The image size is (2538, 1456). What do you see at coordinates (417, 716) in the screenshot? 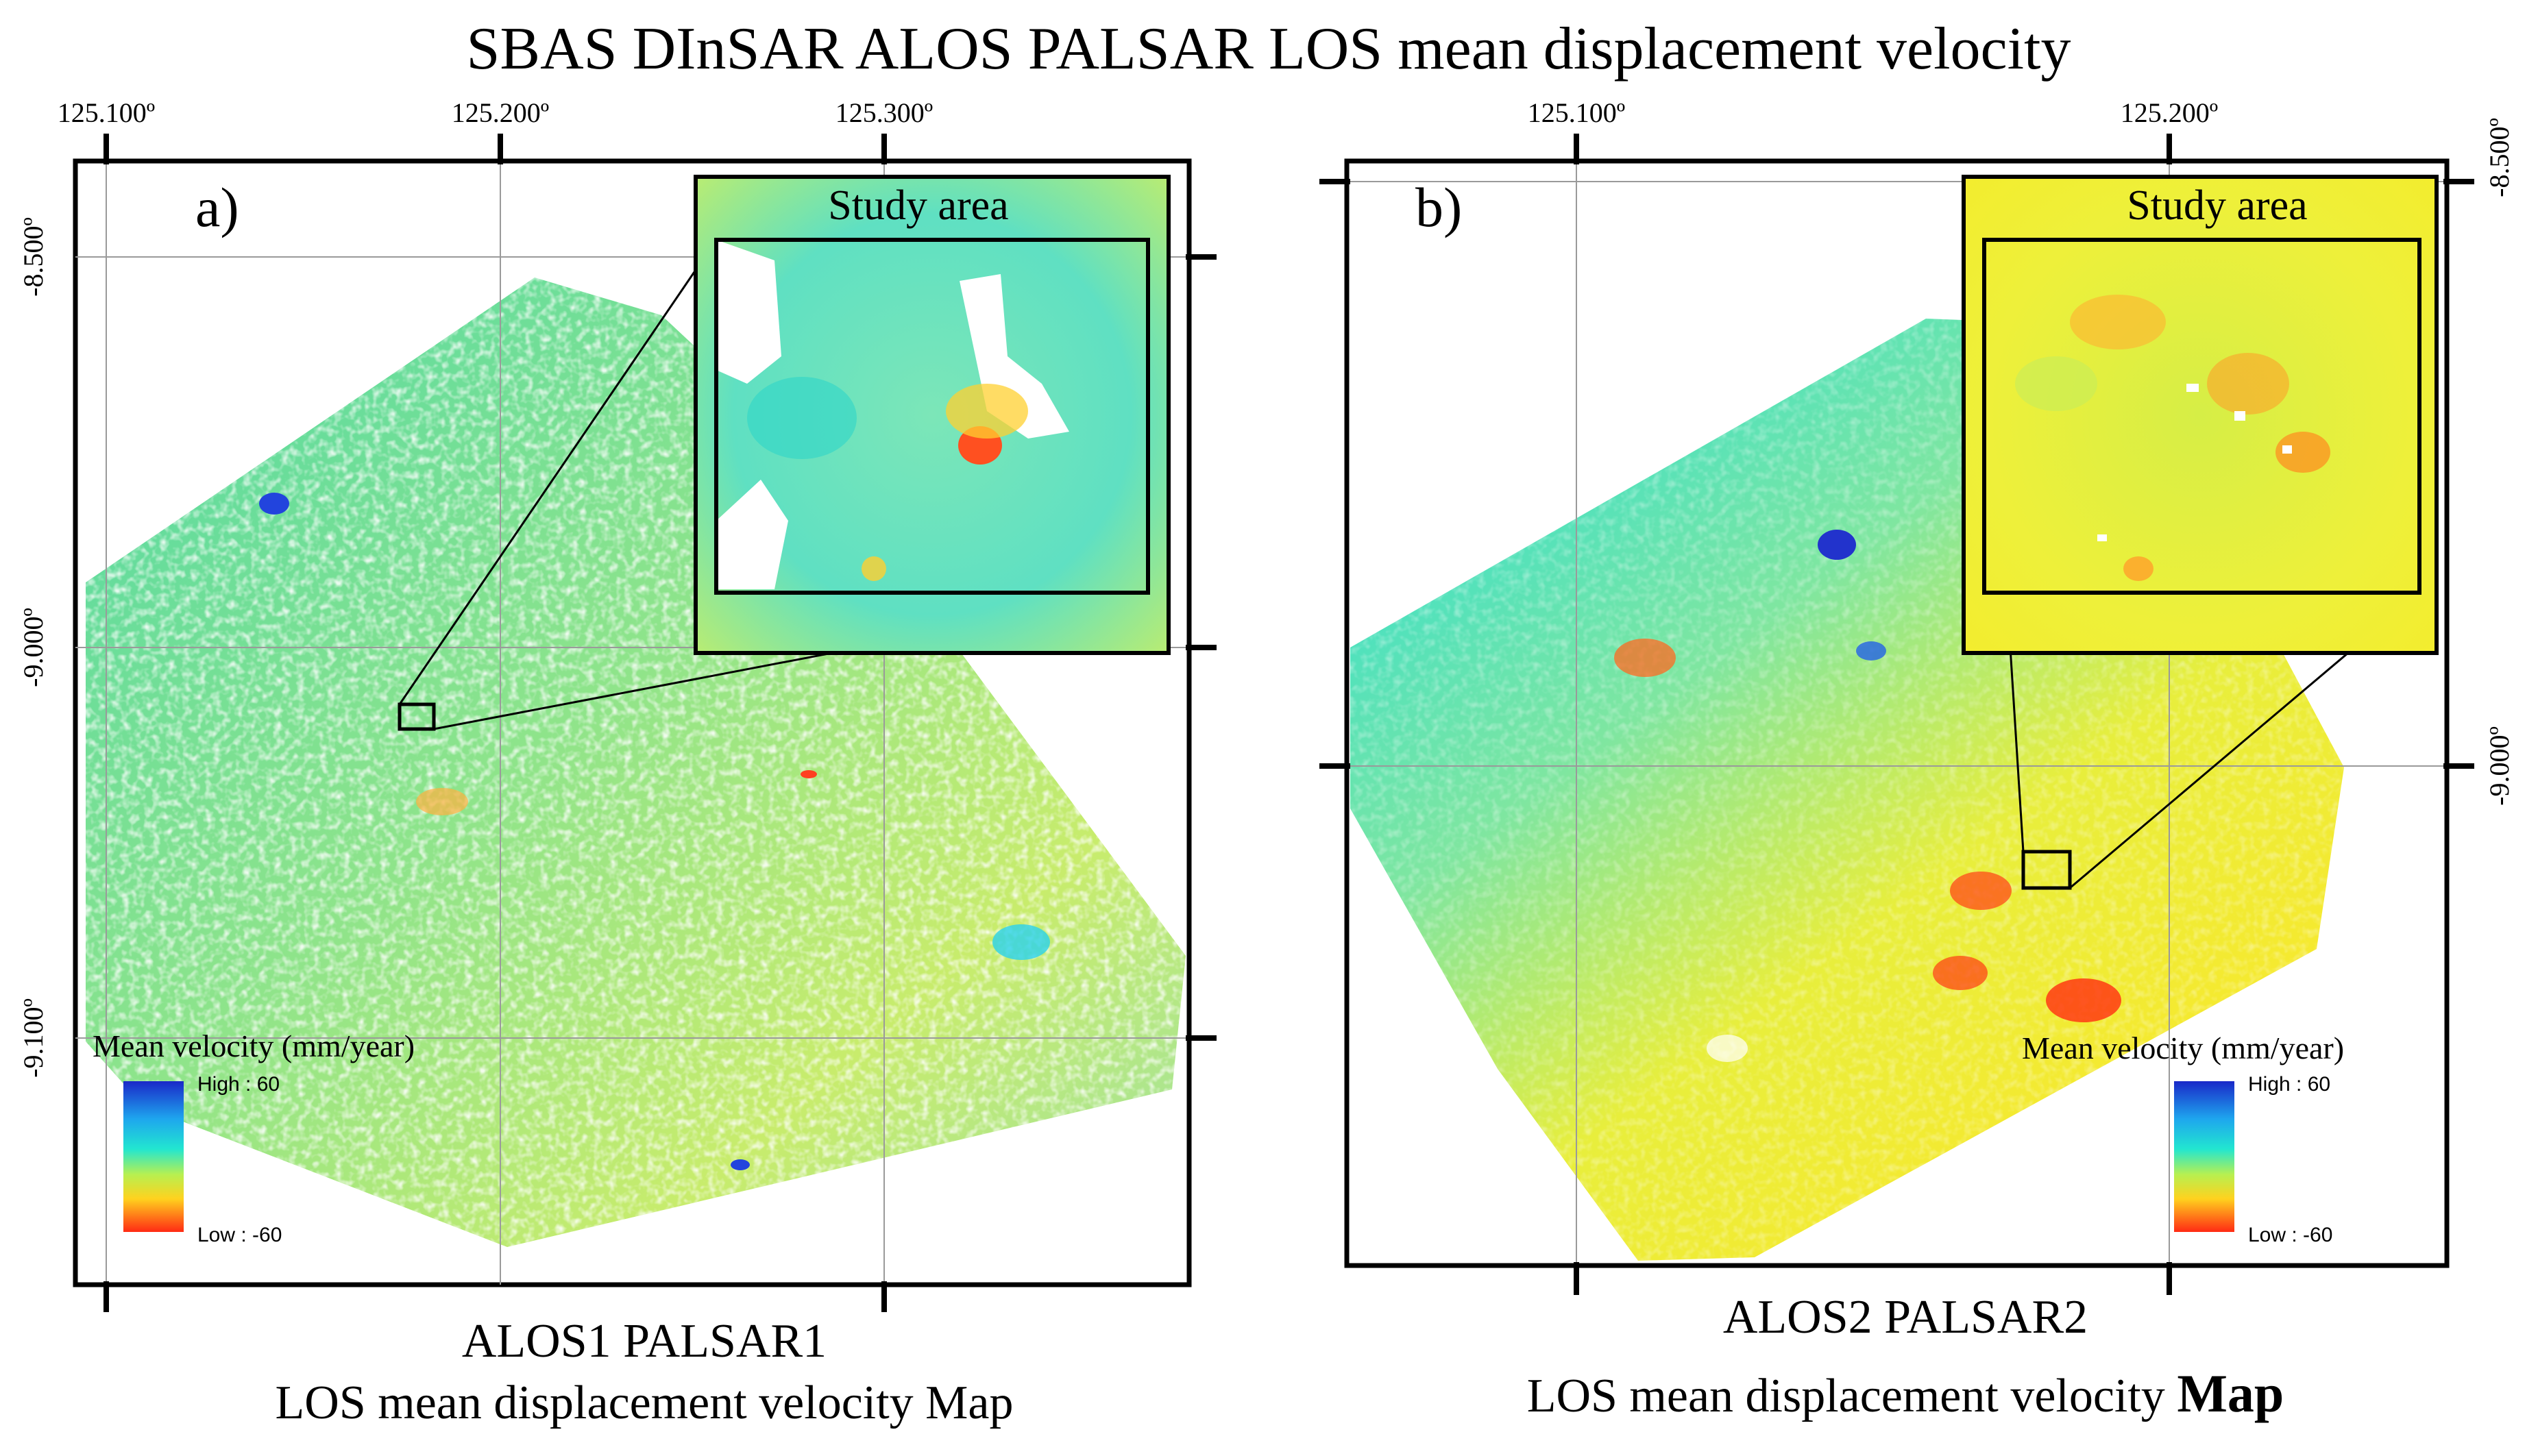
I see `panel-a-study-area-marker` at bounding box center [417, 716].